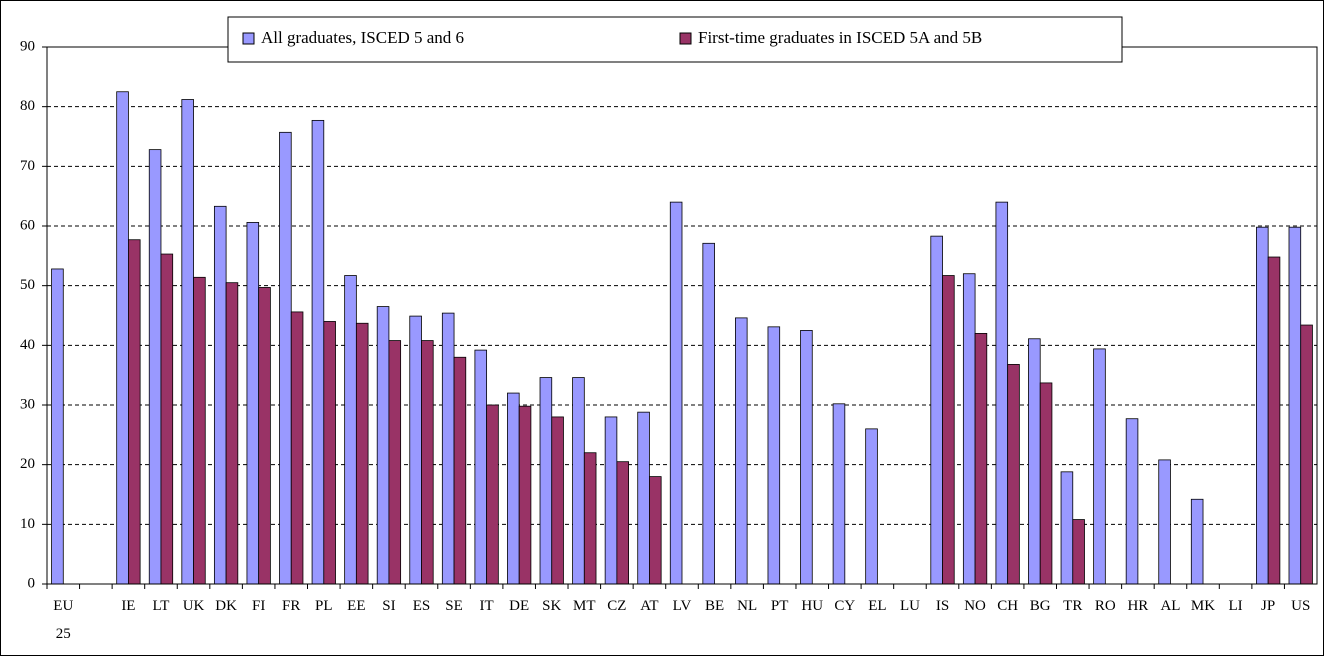 The height and width of the screenshot is (657, 1325). What do you see at coordinates (519, 606) in the screenshot?
I see `x-tick-label: DE` at bounding box center [519, 606].